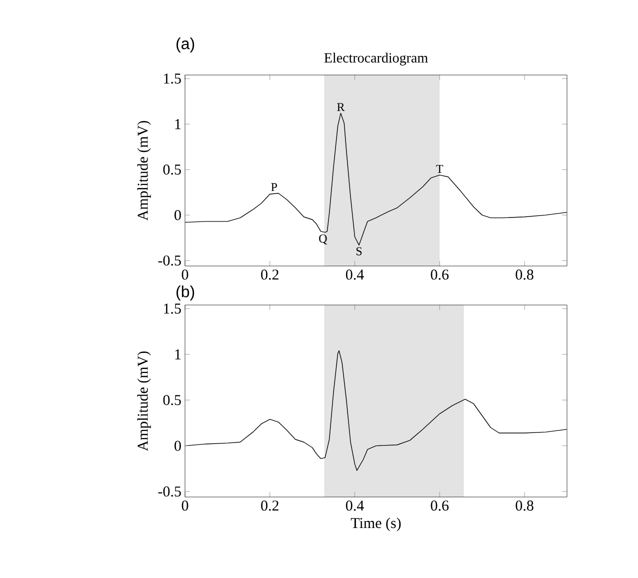 This screenshot has width=638, height=578. What do you see at coordinates (376, 59) in the screenshot?
I see `chart-title: Electrocardiogram` at bounding box center [376, 59].